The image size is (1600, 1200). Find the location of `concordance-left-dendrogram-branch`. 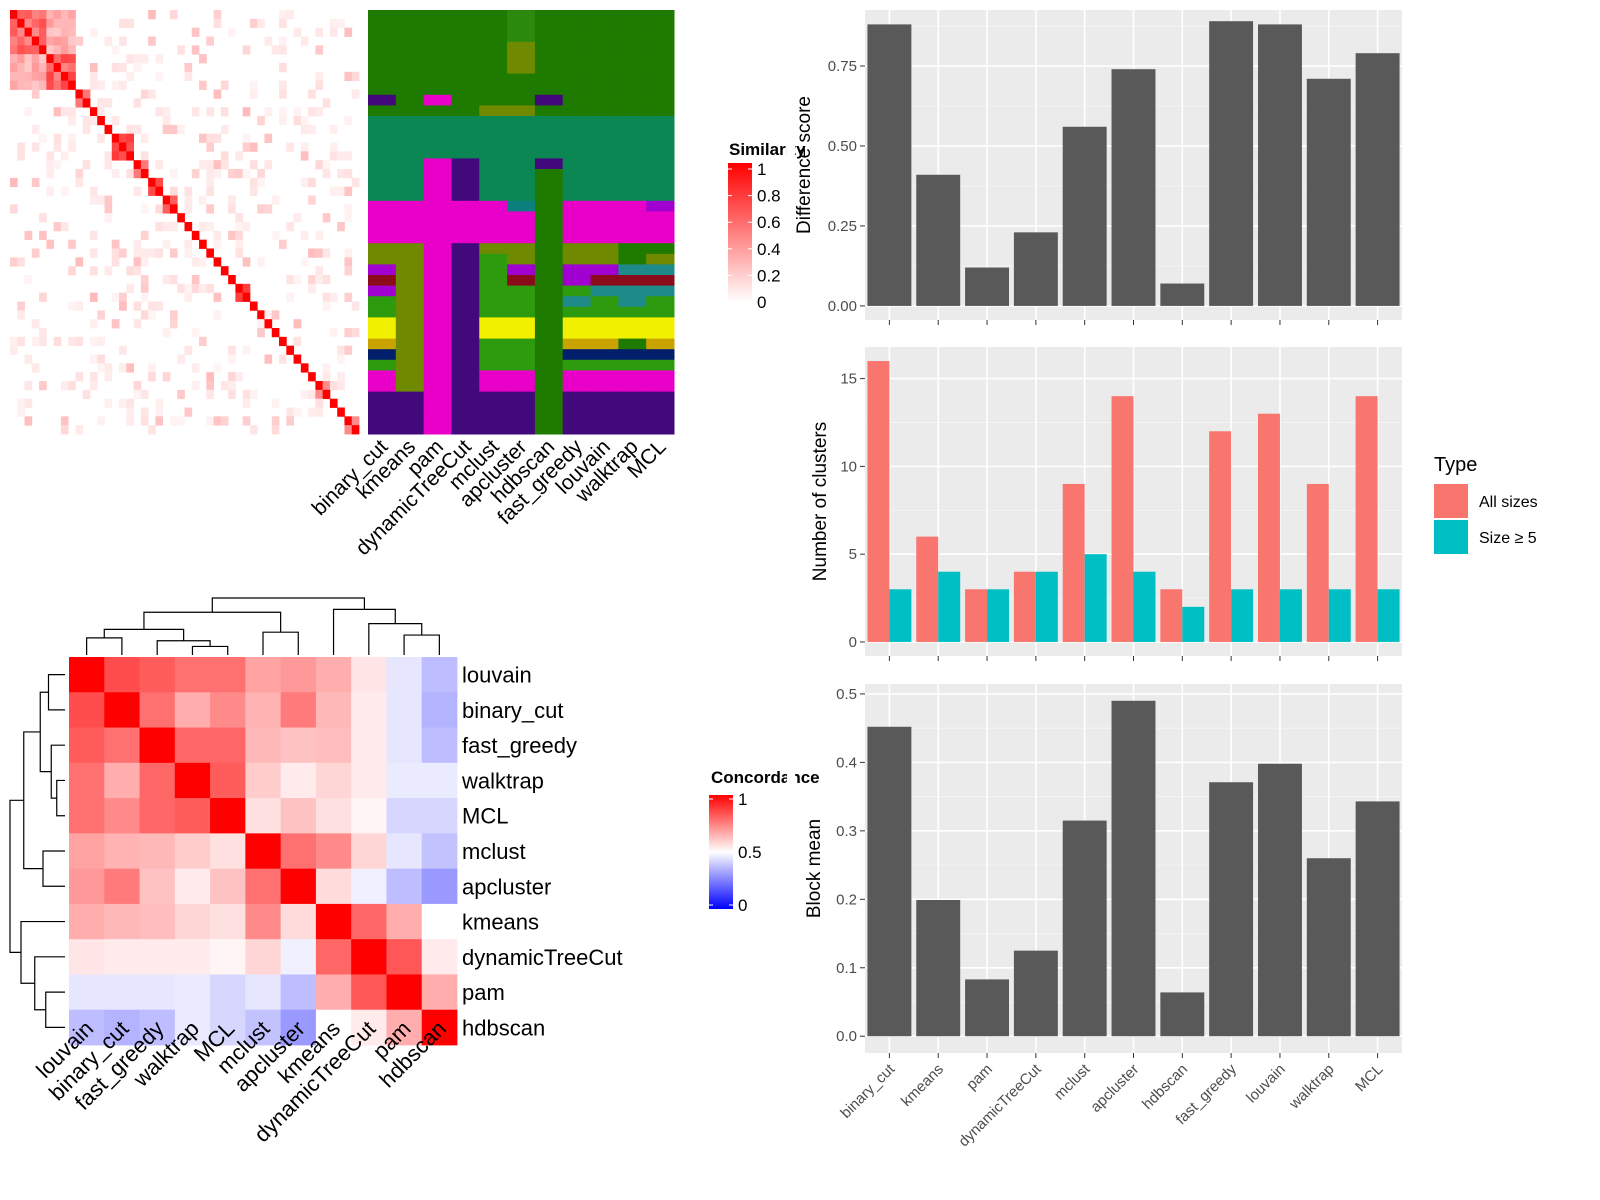

concordance-left-dendrogram-branch is located at coordinates (56, 692).